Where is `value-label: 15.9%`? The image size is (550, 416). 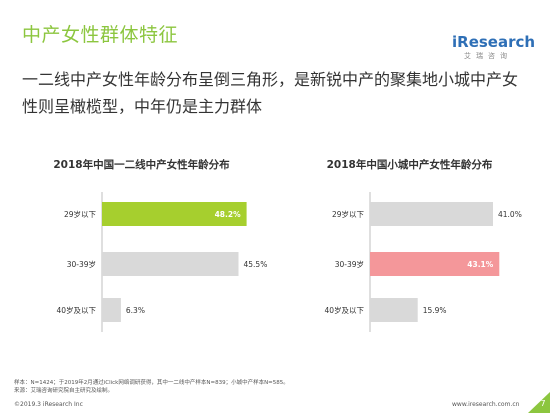 value-label: 15.9% is located at coordinates (435, 310).